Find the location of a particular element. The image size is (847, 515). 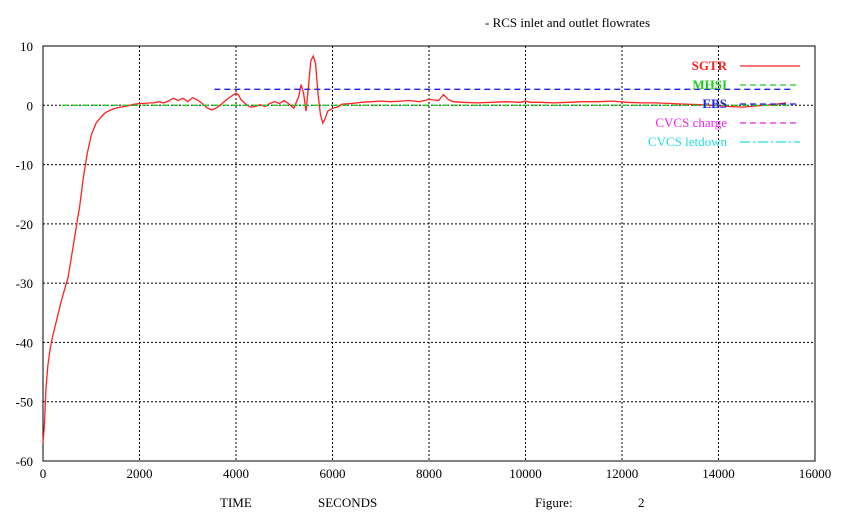

x-tick-label: 10000 is located at coordinates (525, 473).